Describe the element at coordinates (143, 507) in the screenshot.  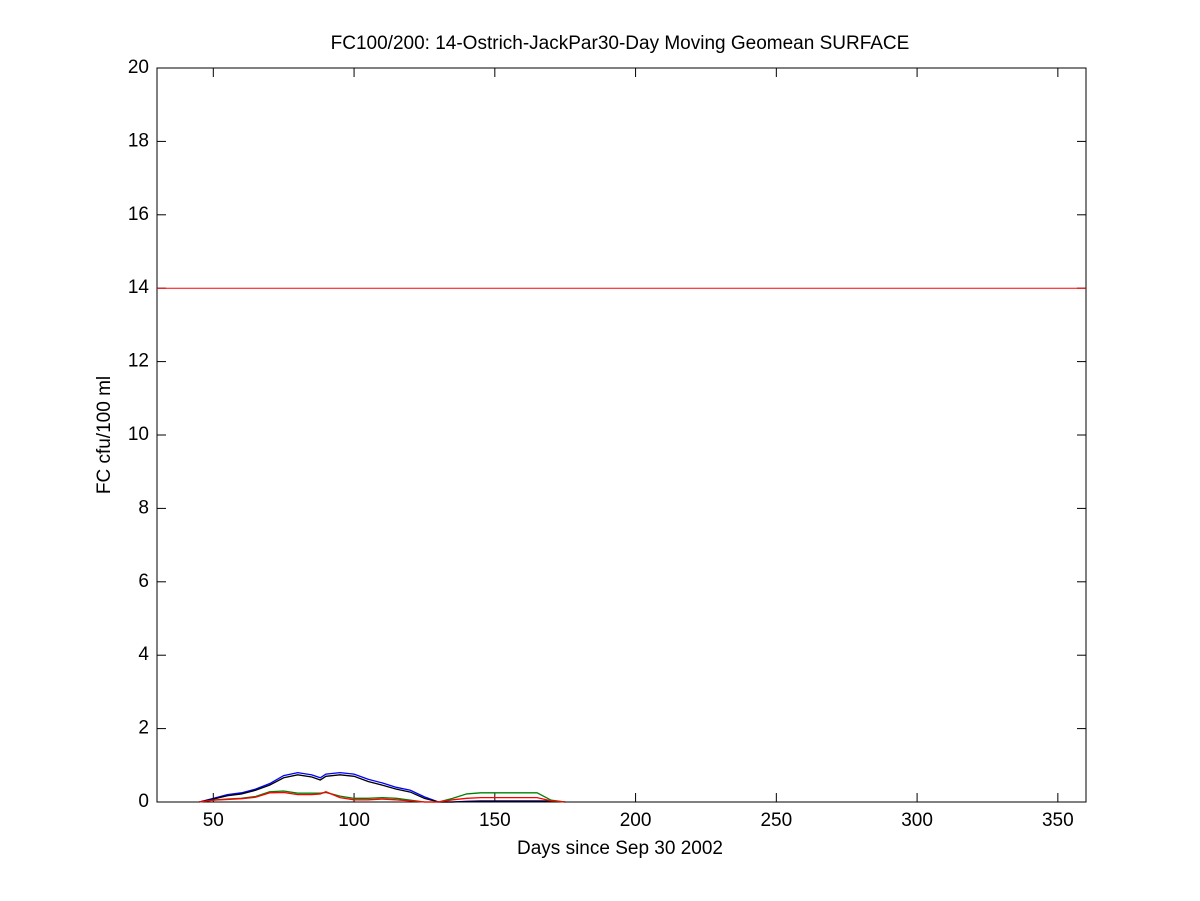
I see `y-tick-label: 8` at that location.